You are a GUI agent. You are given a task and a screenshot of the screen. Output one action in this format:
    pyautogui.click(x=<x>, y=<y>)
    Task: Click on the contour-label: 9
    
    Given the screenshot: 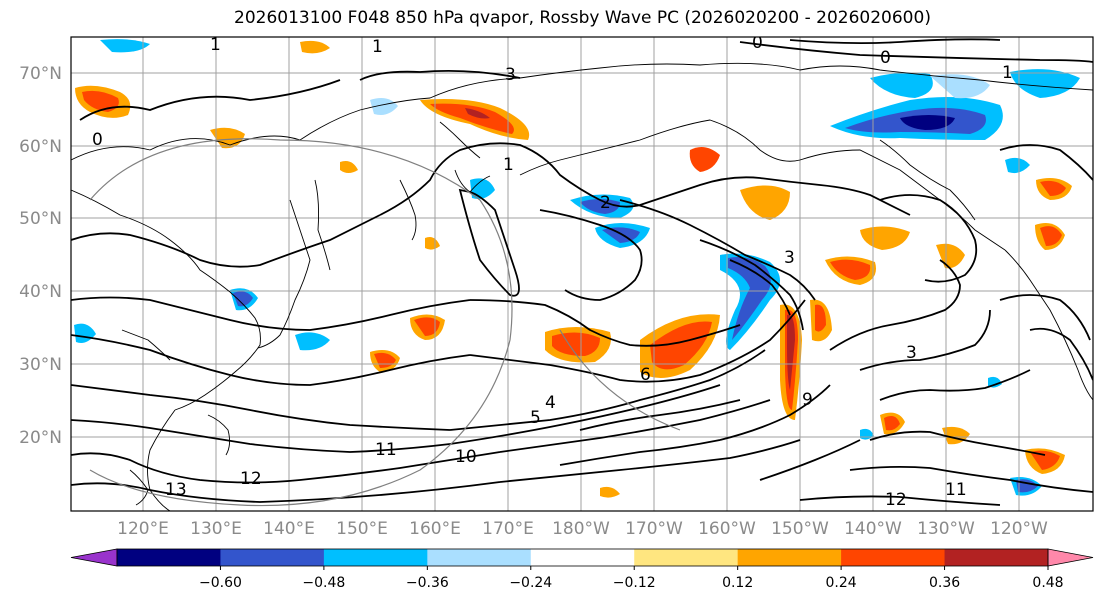 What is the action you would take?
    pyautogui.click(x=807, y=400)
    